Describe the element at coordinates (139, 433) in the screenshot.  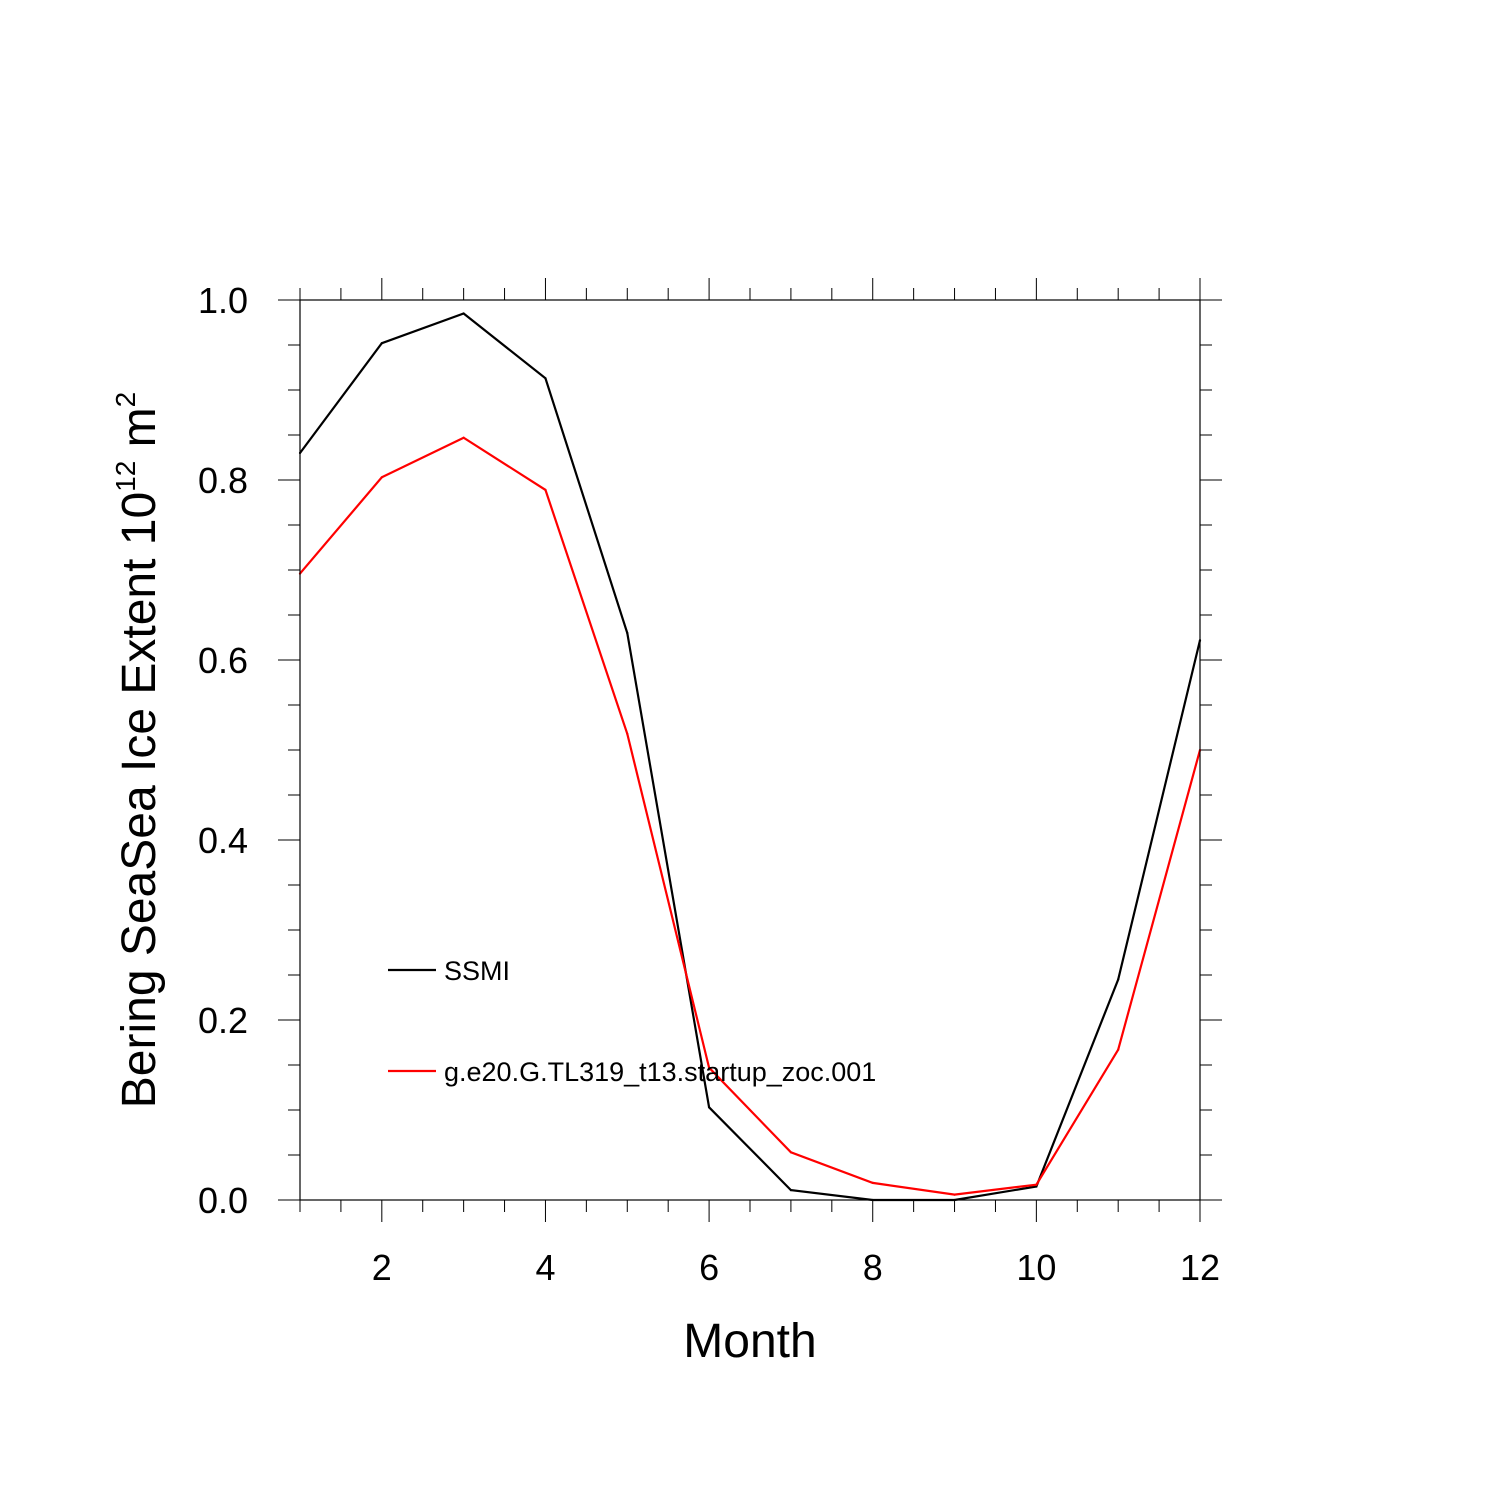
I see `y-axis-title-unit: m` at that location.